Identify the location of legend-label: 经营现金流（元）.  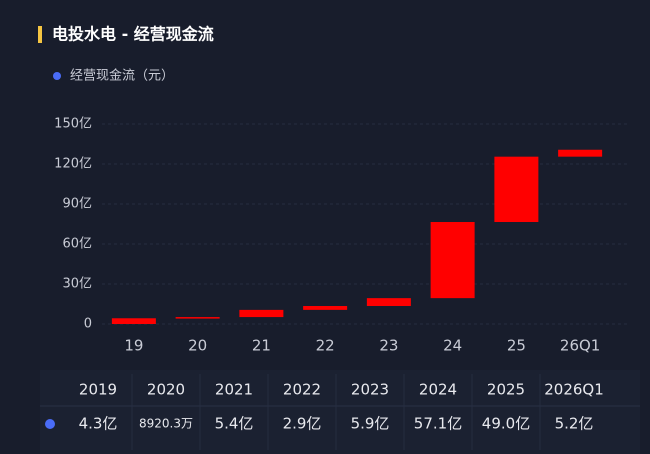
(122, 76).